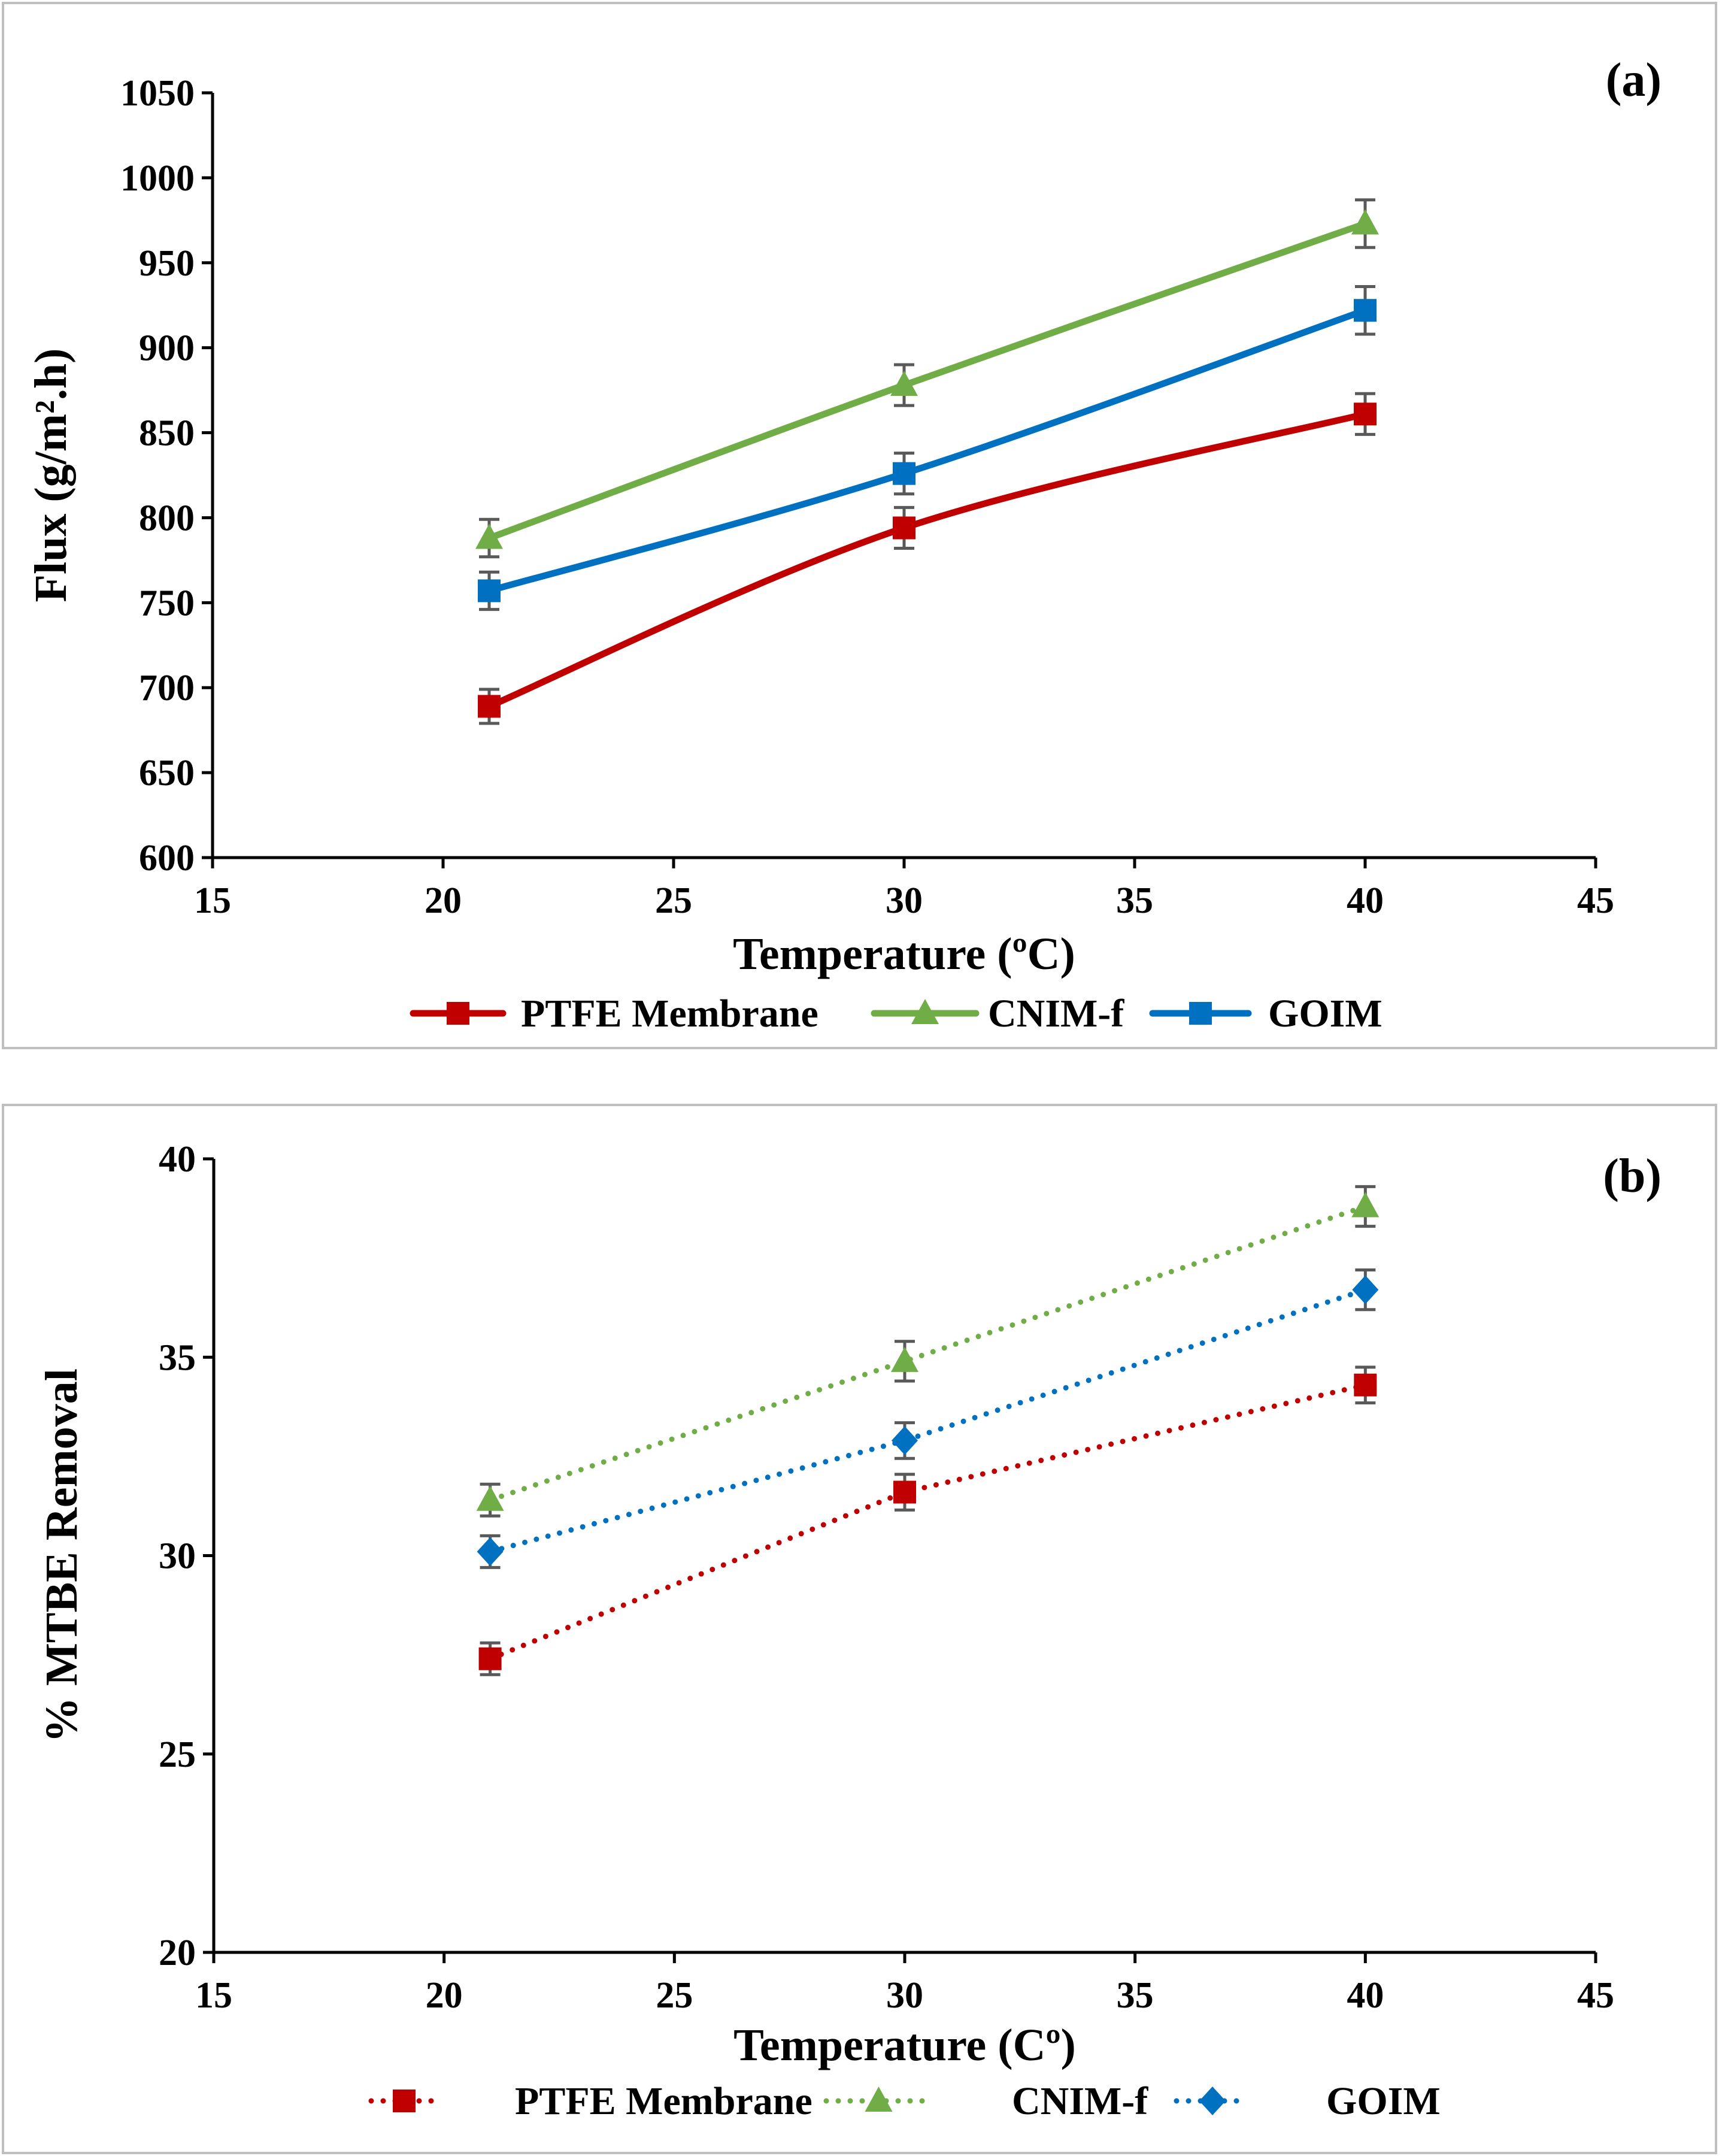 The width and height of the screenshot is (1722, 2156). What do you see at coordinates (178, 1953) in the screenshot?
I see `y-tick-label: 20` at bounding box center [178, 1953].